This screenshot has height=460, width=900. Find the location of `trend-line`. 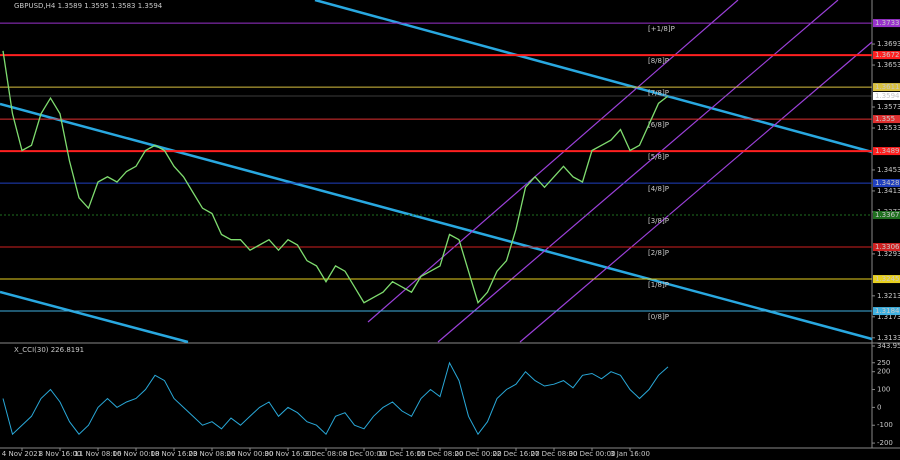

trend-line is located at coordinates (94, 317).